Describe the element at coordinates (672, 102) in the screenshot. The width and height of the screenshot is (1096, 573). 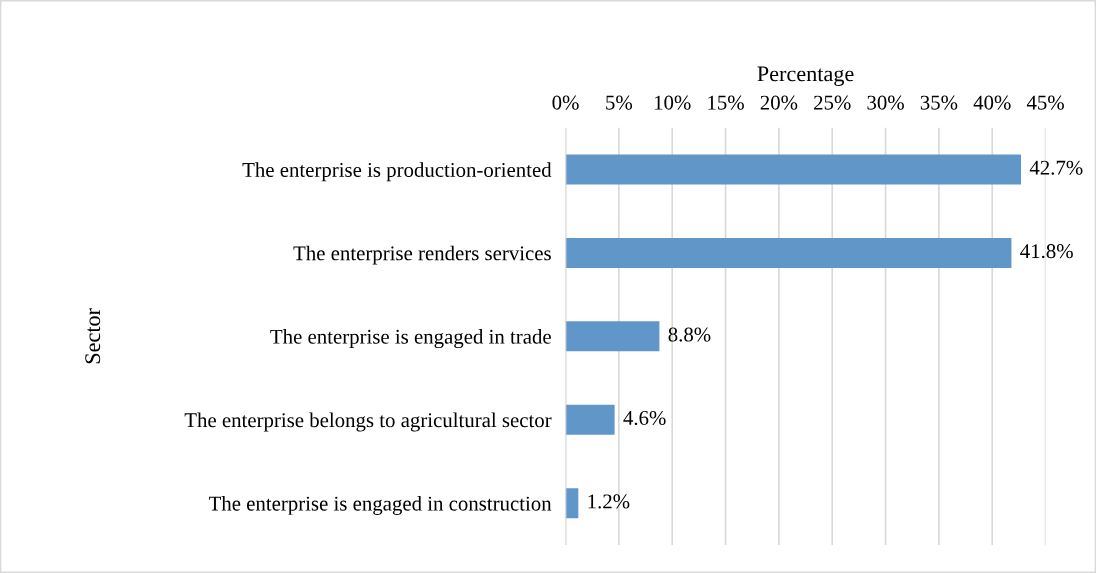
I see `x-tick-label: 10%` at that location.